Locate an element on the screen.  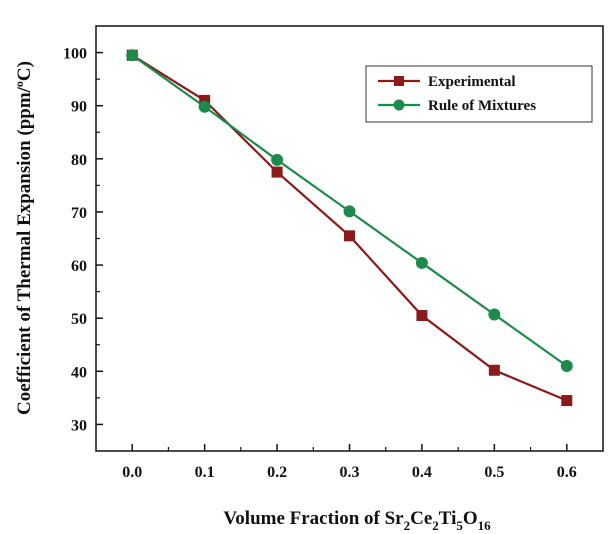
legend-label-rule-of-mixtures: Rule of Mixtures is located at coordinates (482, 106).